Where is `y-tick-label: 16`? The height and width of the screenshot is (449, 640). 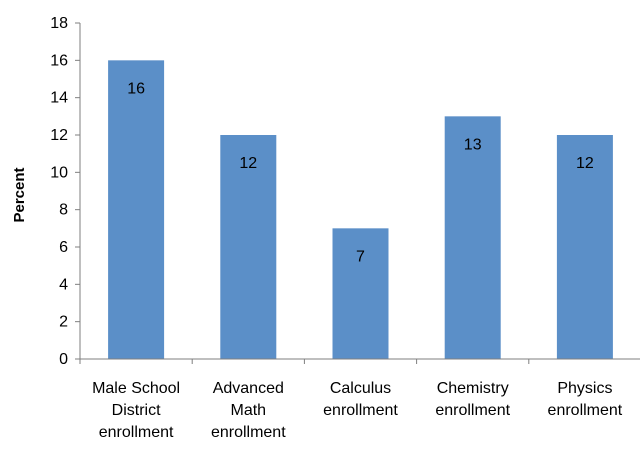
y-tick-label: 16 is located at coordinates (59, 60).